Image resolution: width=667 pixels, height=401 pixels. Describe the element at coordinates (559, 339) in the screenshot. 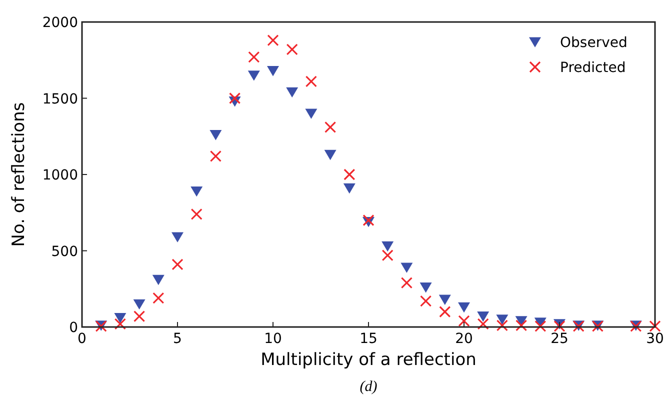

I see `x-tick-label: 25` at that location.